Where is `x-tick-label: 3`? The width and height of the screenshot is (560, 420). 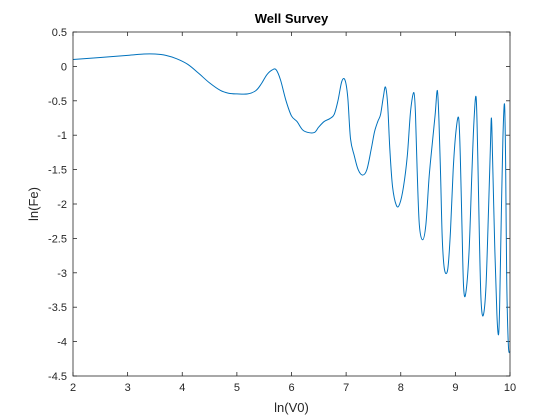 x-tick-label: 3 is located at coordinates (128, 388).